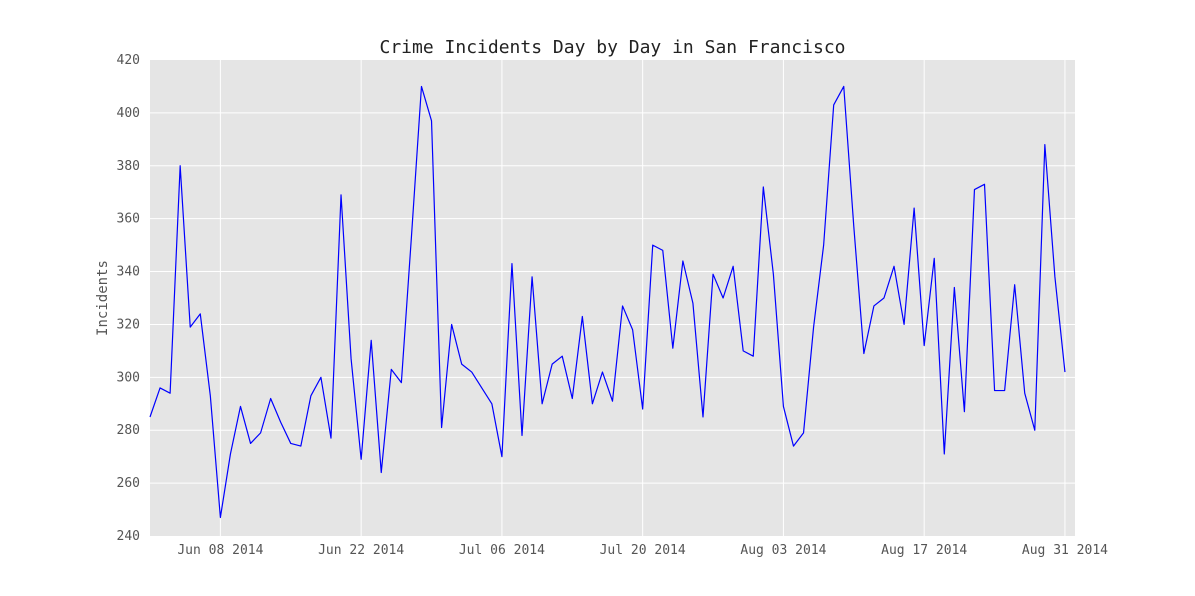  I want to click on y-tick-label: 260, so click(128, 483).